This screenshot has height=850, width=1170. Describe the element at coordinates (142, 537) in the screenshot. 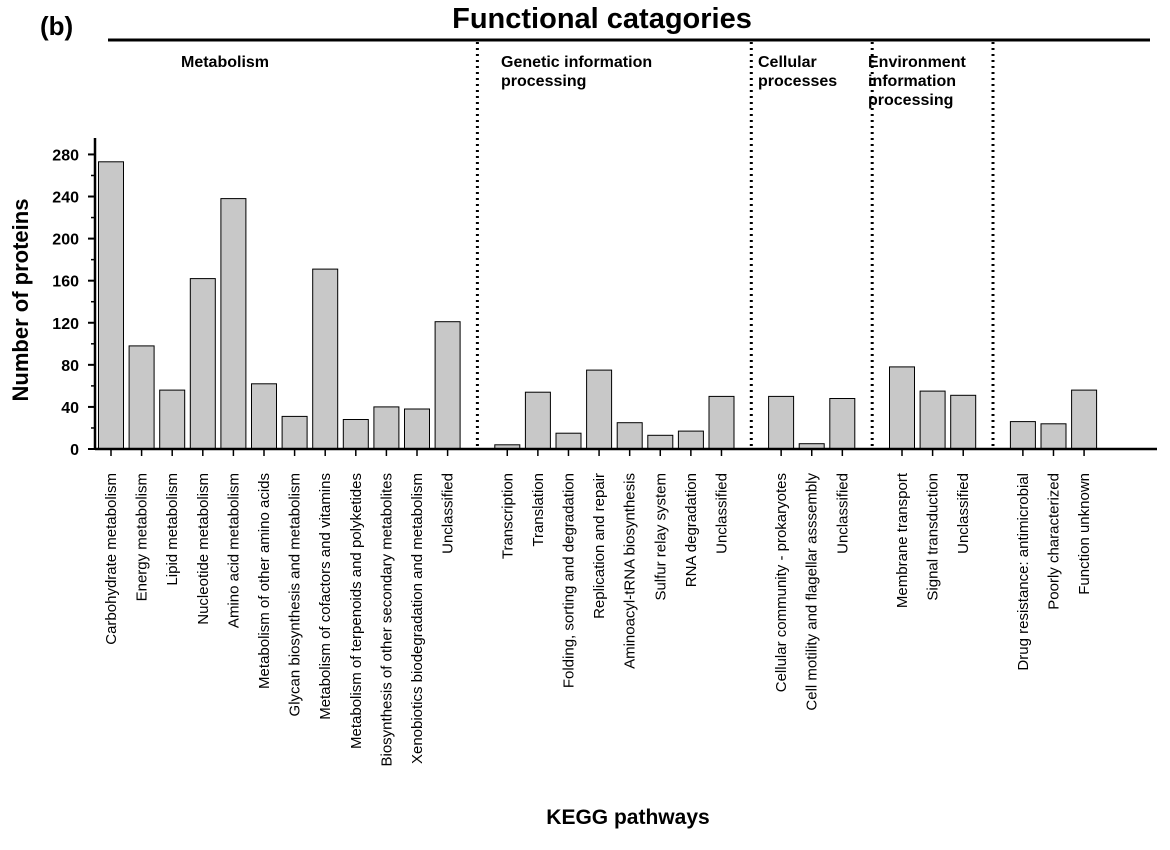

I see `category-label: Energy metabolism` at that location.